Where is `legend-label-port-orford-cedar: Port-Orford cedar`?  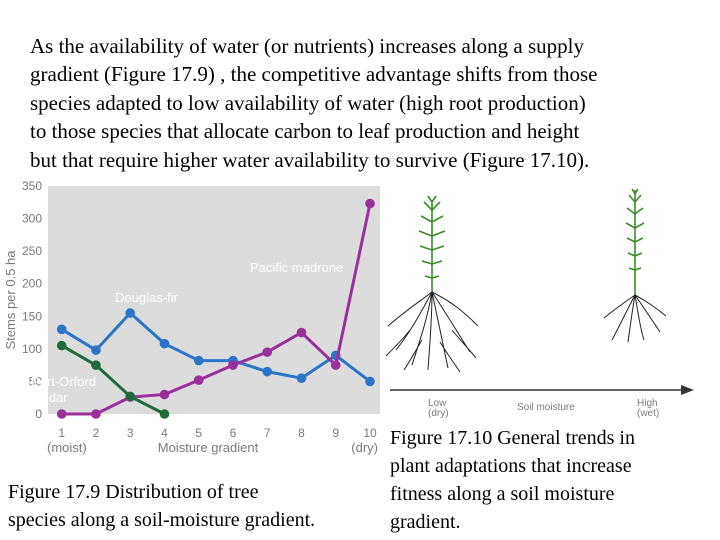 legend-label-port-orford-cedar: Port-Orford cedar is located at coordinates (65, 389).